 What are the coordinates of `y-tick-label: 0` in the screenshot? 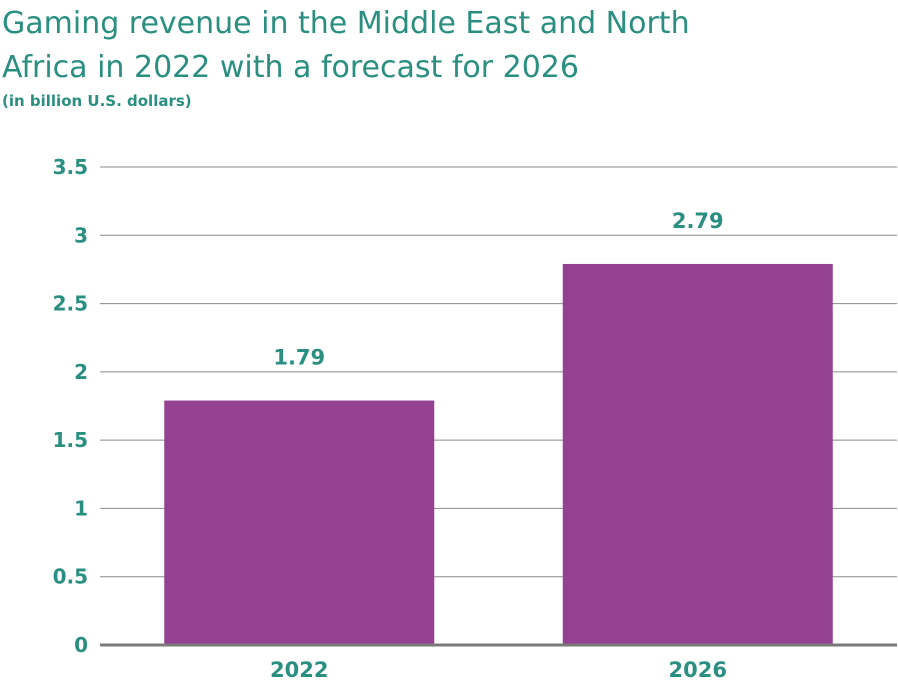 It's located at (81, 645).